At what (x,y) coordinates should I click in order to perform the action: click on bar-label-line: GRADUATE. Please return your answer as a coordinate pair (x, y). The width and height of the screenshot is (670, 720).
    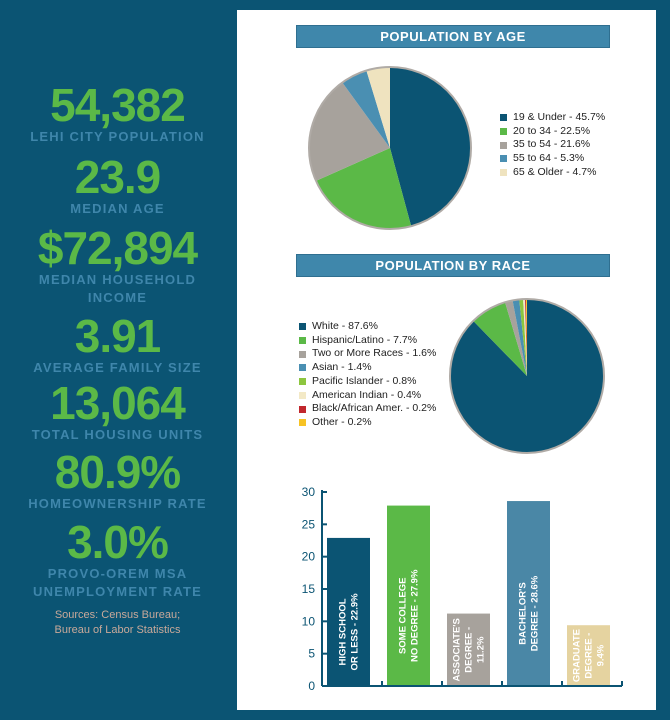
    Looking at the image, I should click on (577, 655).